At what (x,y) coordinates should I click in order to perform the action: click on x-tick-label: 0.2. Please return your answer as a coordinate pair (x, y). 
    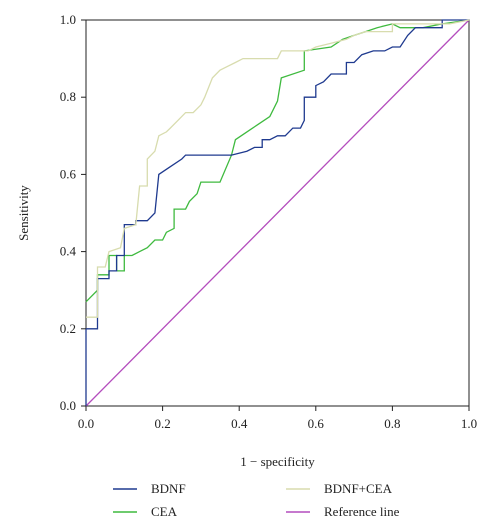
    Looking at the image, I should click on (162, 423).